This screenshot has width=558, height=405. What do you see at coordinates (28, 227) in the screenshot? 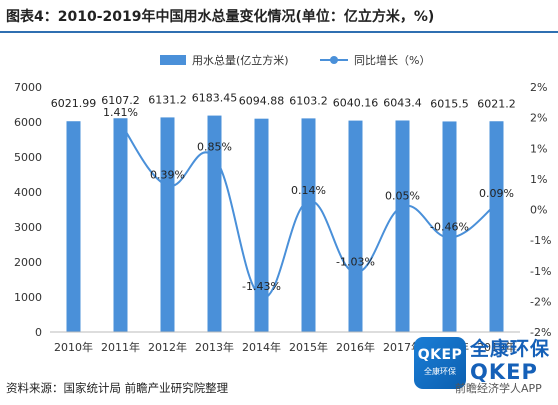
I see `y-left-tick-label: 3000` at bounding box center [28, 227].